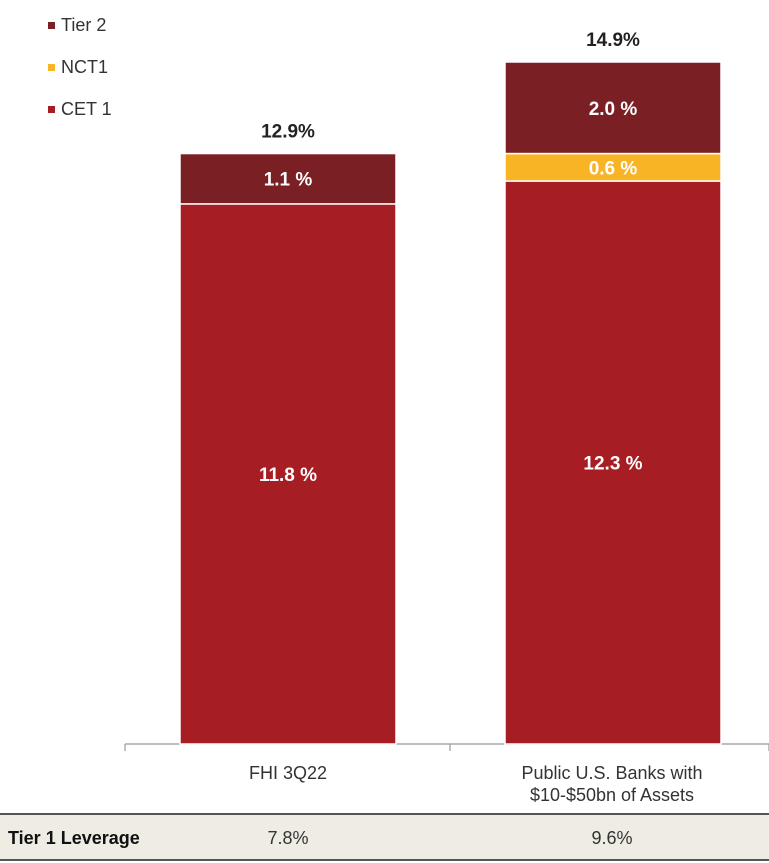 The image size is (769, 863). I want to click on data-label-cet1-fhi: 11.8 %, so click(288, 475).